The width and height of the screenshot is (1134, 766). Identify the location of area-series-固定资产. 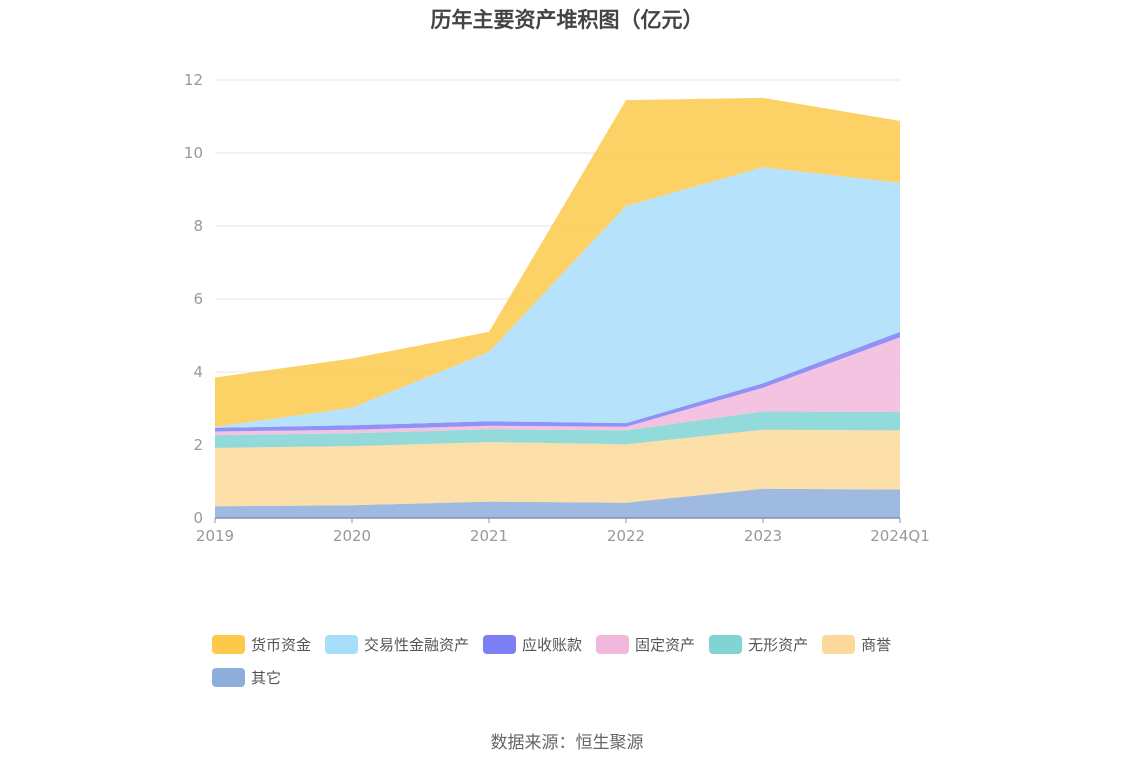
(557, 386).